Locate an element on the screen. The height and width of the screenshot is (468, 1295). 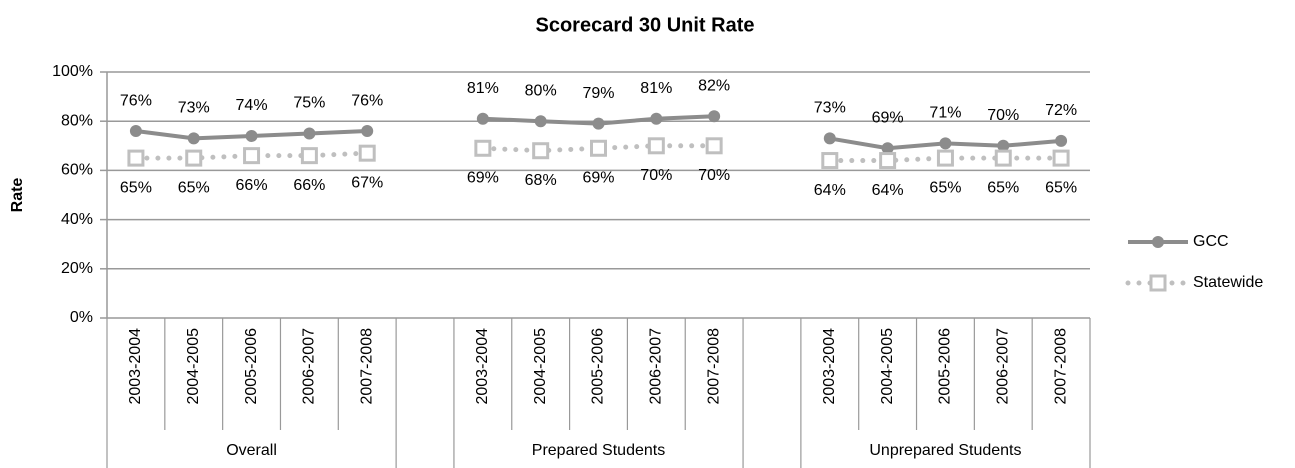
group-label: Overall is located at coordinates (251, 450).